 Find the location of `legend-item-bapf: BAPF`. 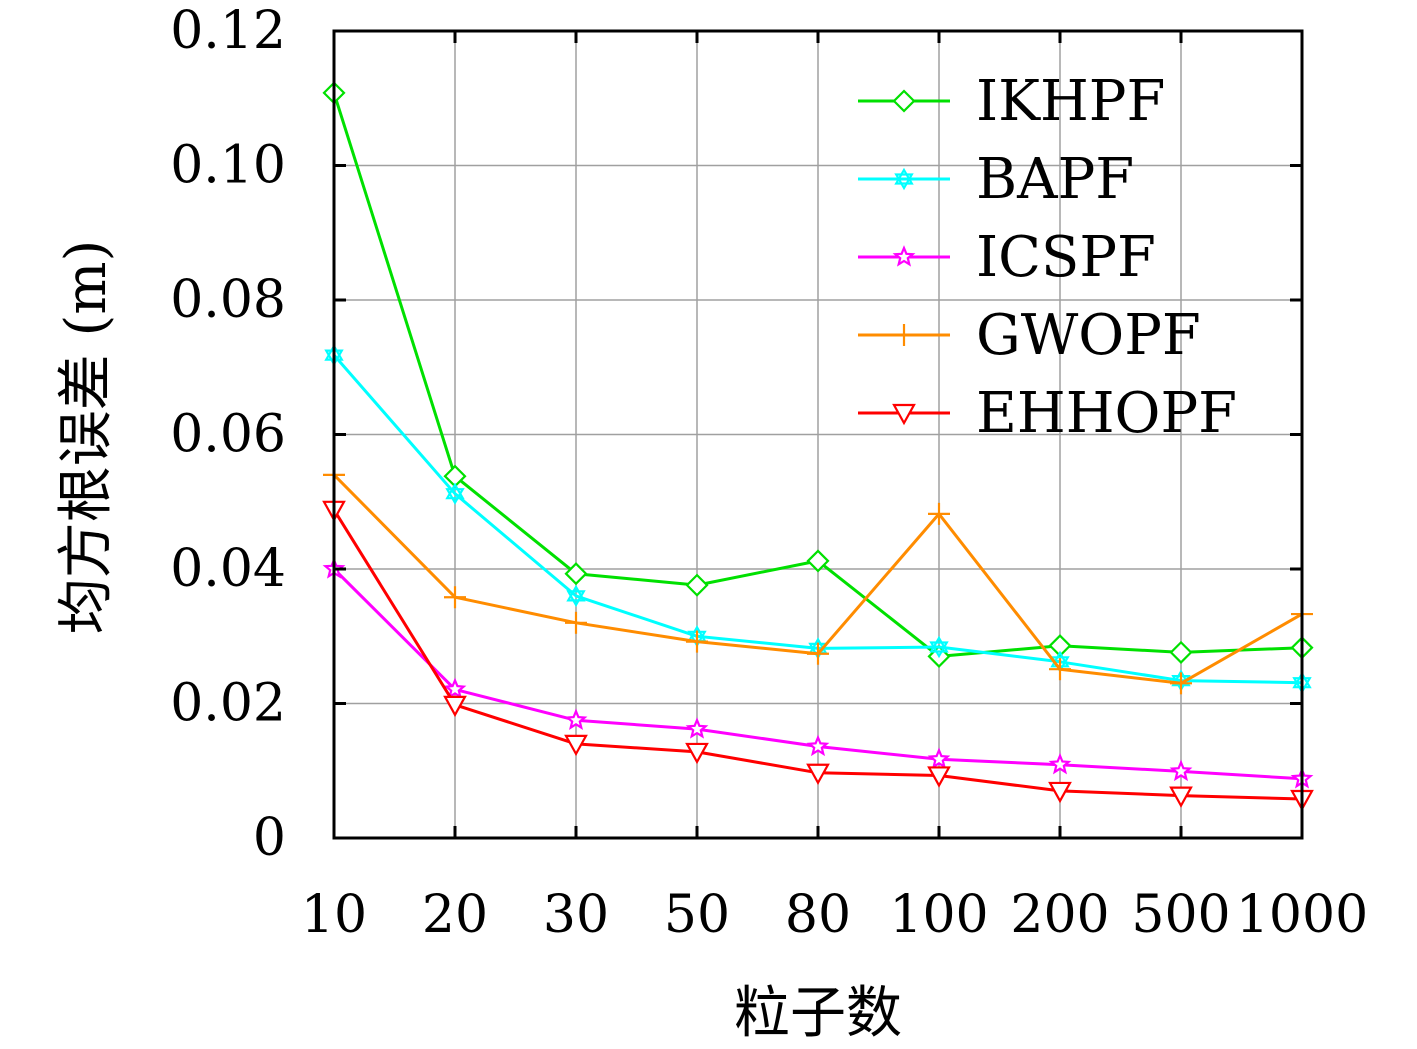

legend-item-bapf: BAPF is located at coordinates (996, 179).